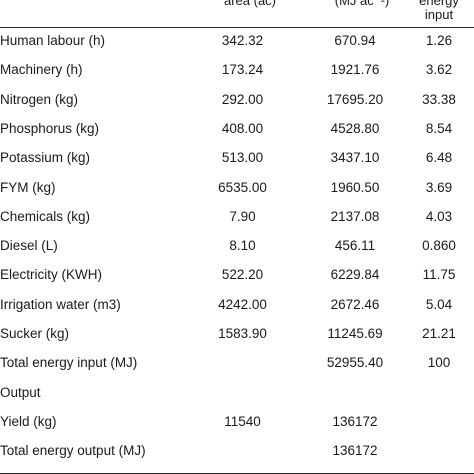  I want to click on row-energy-equivalent: 3437.10, so click(355, 158).